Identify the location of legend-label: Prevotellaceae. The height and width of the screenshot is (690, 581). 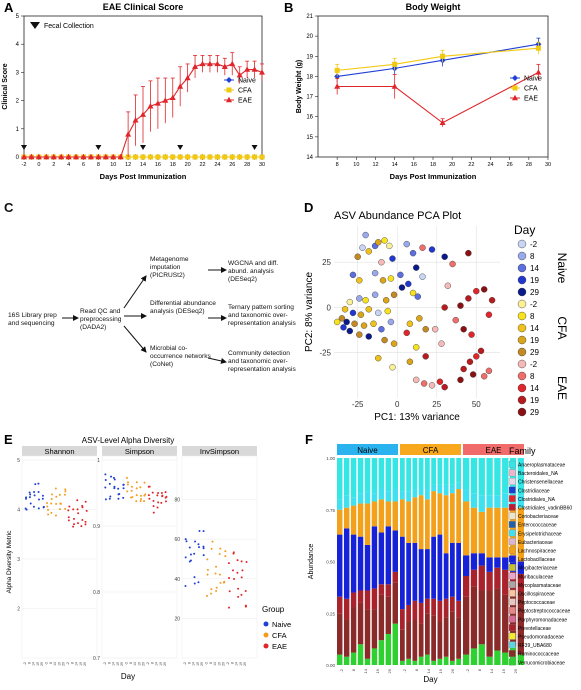
(534, 629).